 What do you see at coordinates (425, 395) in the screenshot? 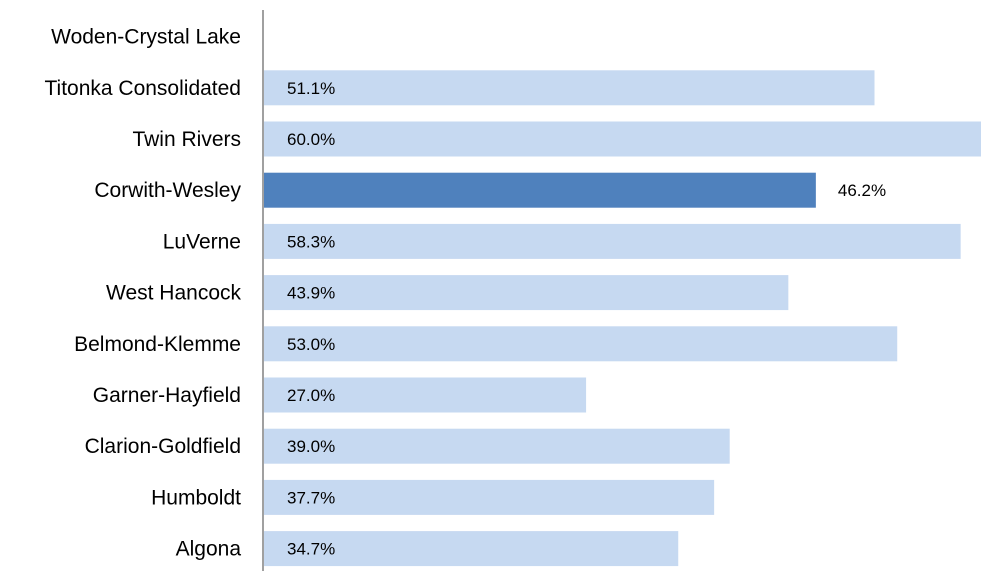
I see `bar-garner-hayfield` at bounding box center [425, 395].